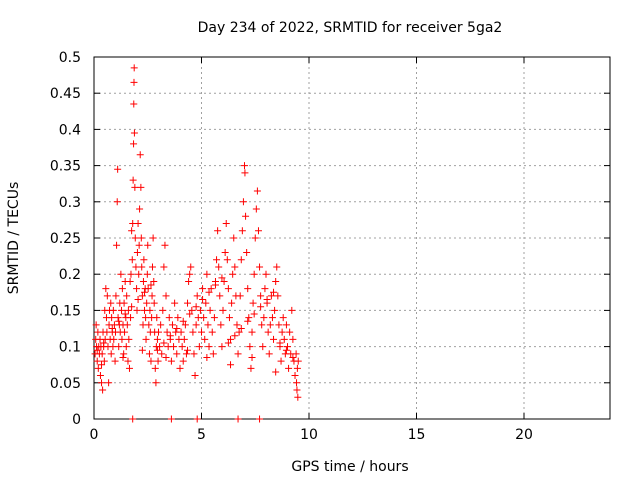  What do you see at coordinates (76, 420) in the screenshot?
I see `y-tick-label: 0` at bounding box center [76, 420].